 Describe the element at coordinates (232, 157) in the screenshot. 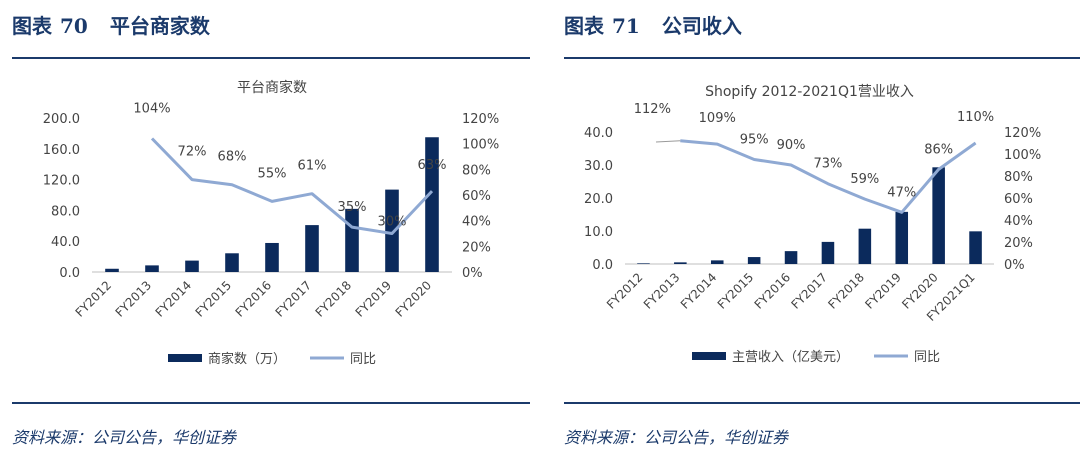

I see `growth-data-label: 68%` at that location.